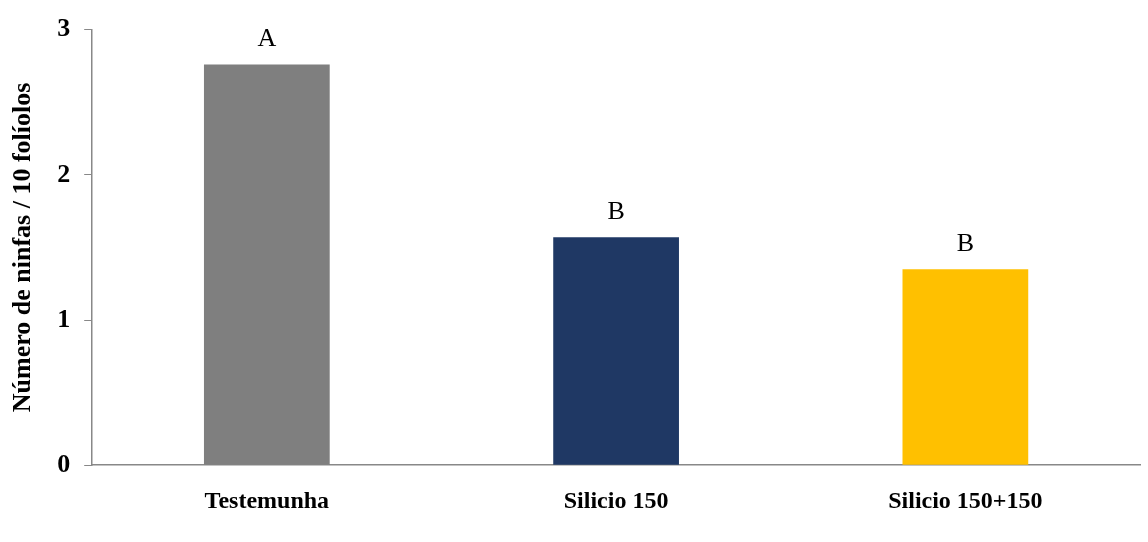 The width and height of the screenshot is (1148, 542). Describe the element at coordinates (64, 173) in the screenshot. I see `y-tick-label: 2` at that location.